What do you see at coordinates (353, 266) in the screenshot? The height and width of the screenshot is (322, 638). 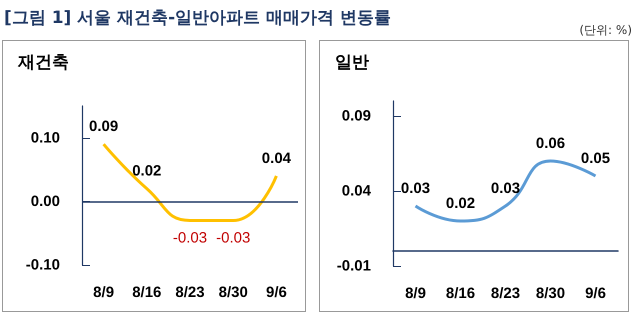 I see `y-tick-label: -0.01` at bounding box center [353, 266].